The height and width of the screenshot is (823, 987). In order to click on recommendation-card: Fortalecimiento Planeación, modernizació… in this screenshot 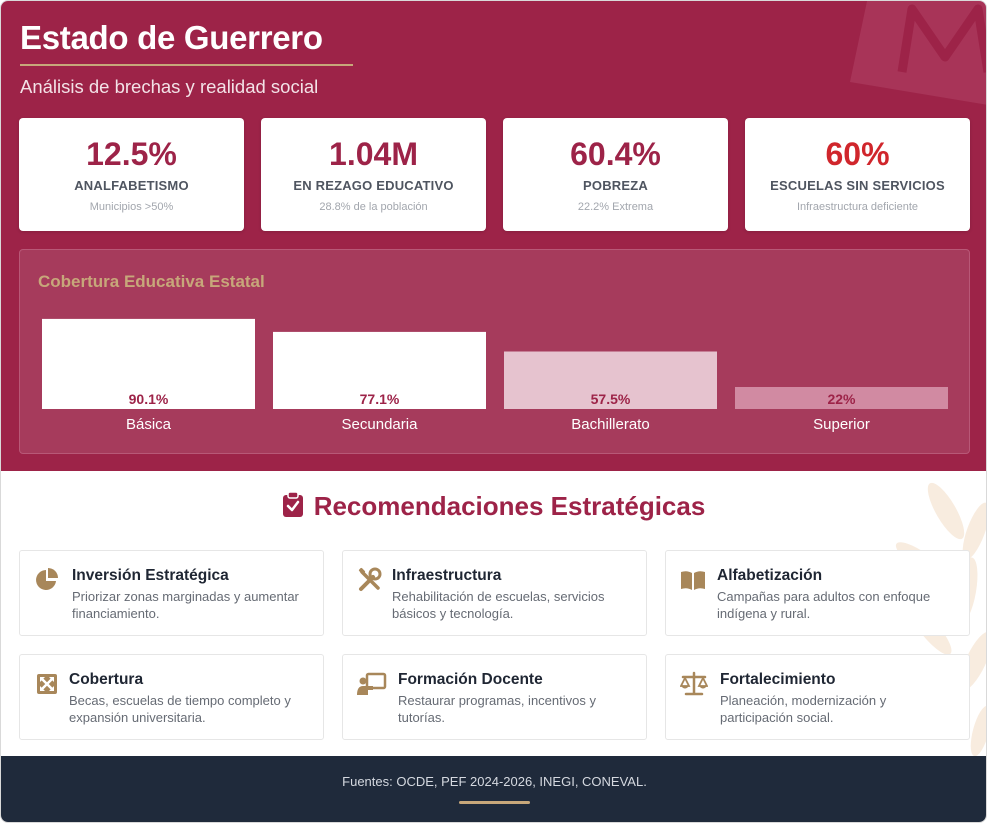, I will do `click(817, 697)`.